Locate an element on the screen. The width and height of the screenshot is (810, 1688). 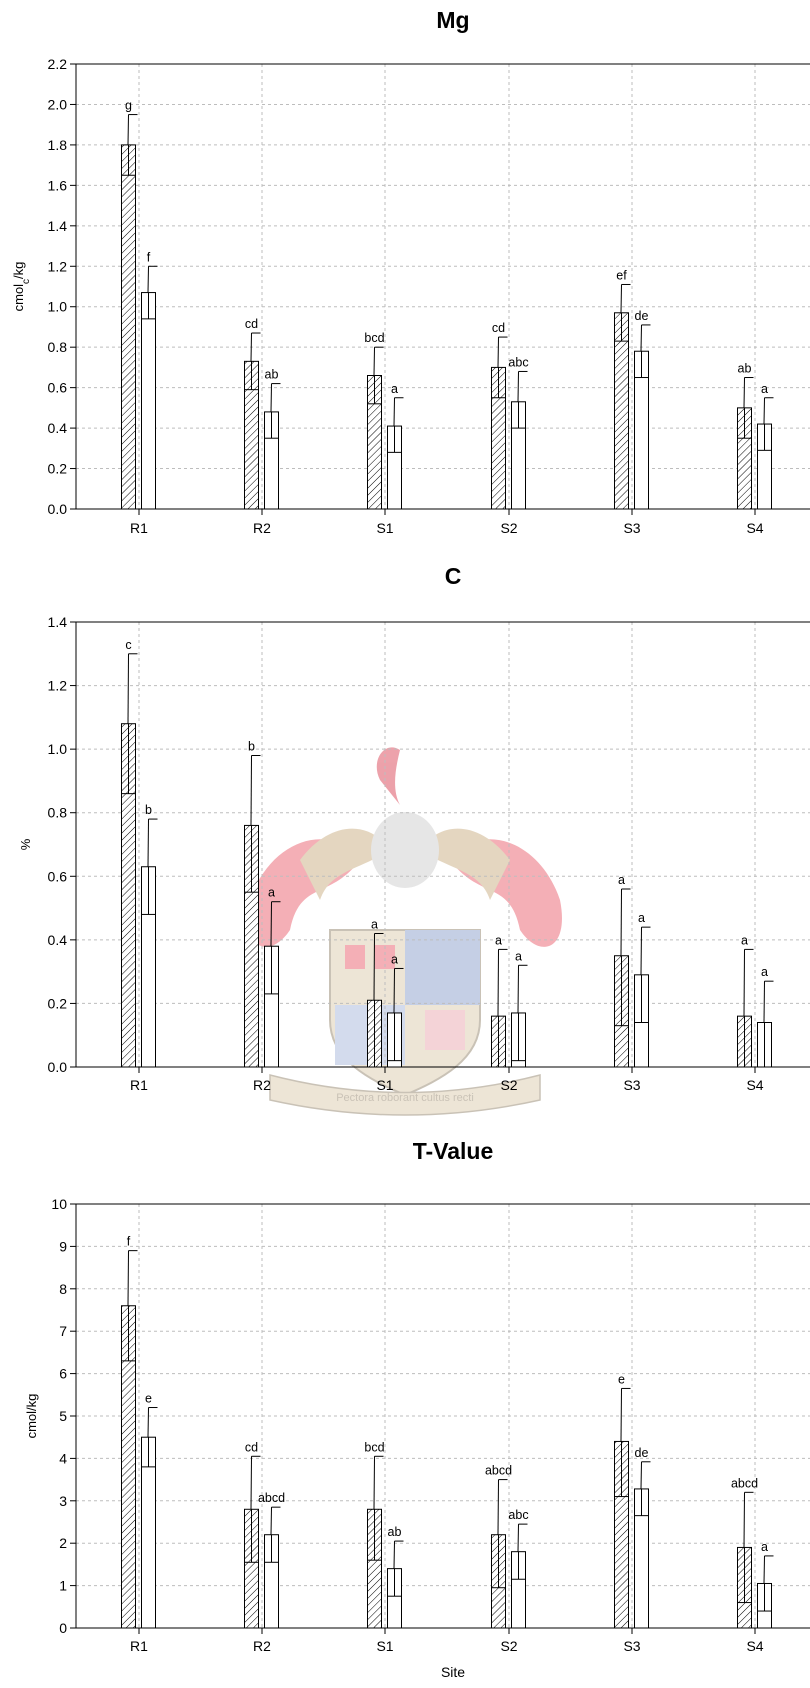
y-tick-label: 7 is located at coordinates (63, 1331).